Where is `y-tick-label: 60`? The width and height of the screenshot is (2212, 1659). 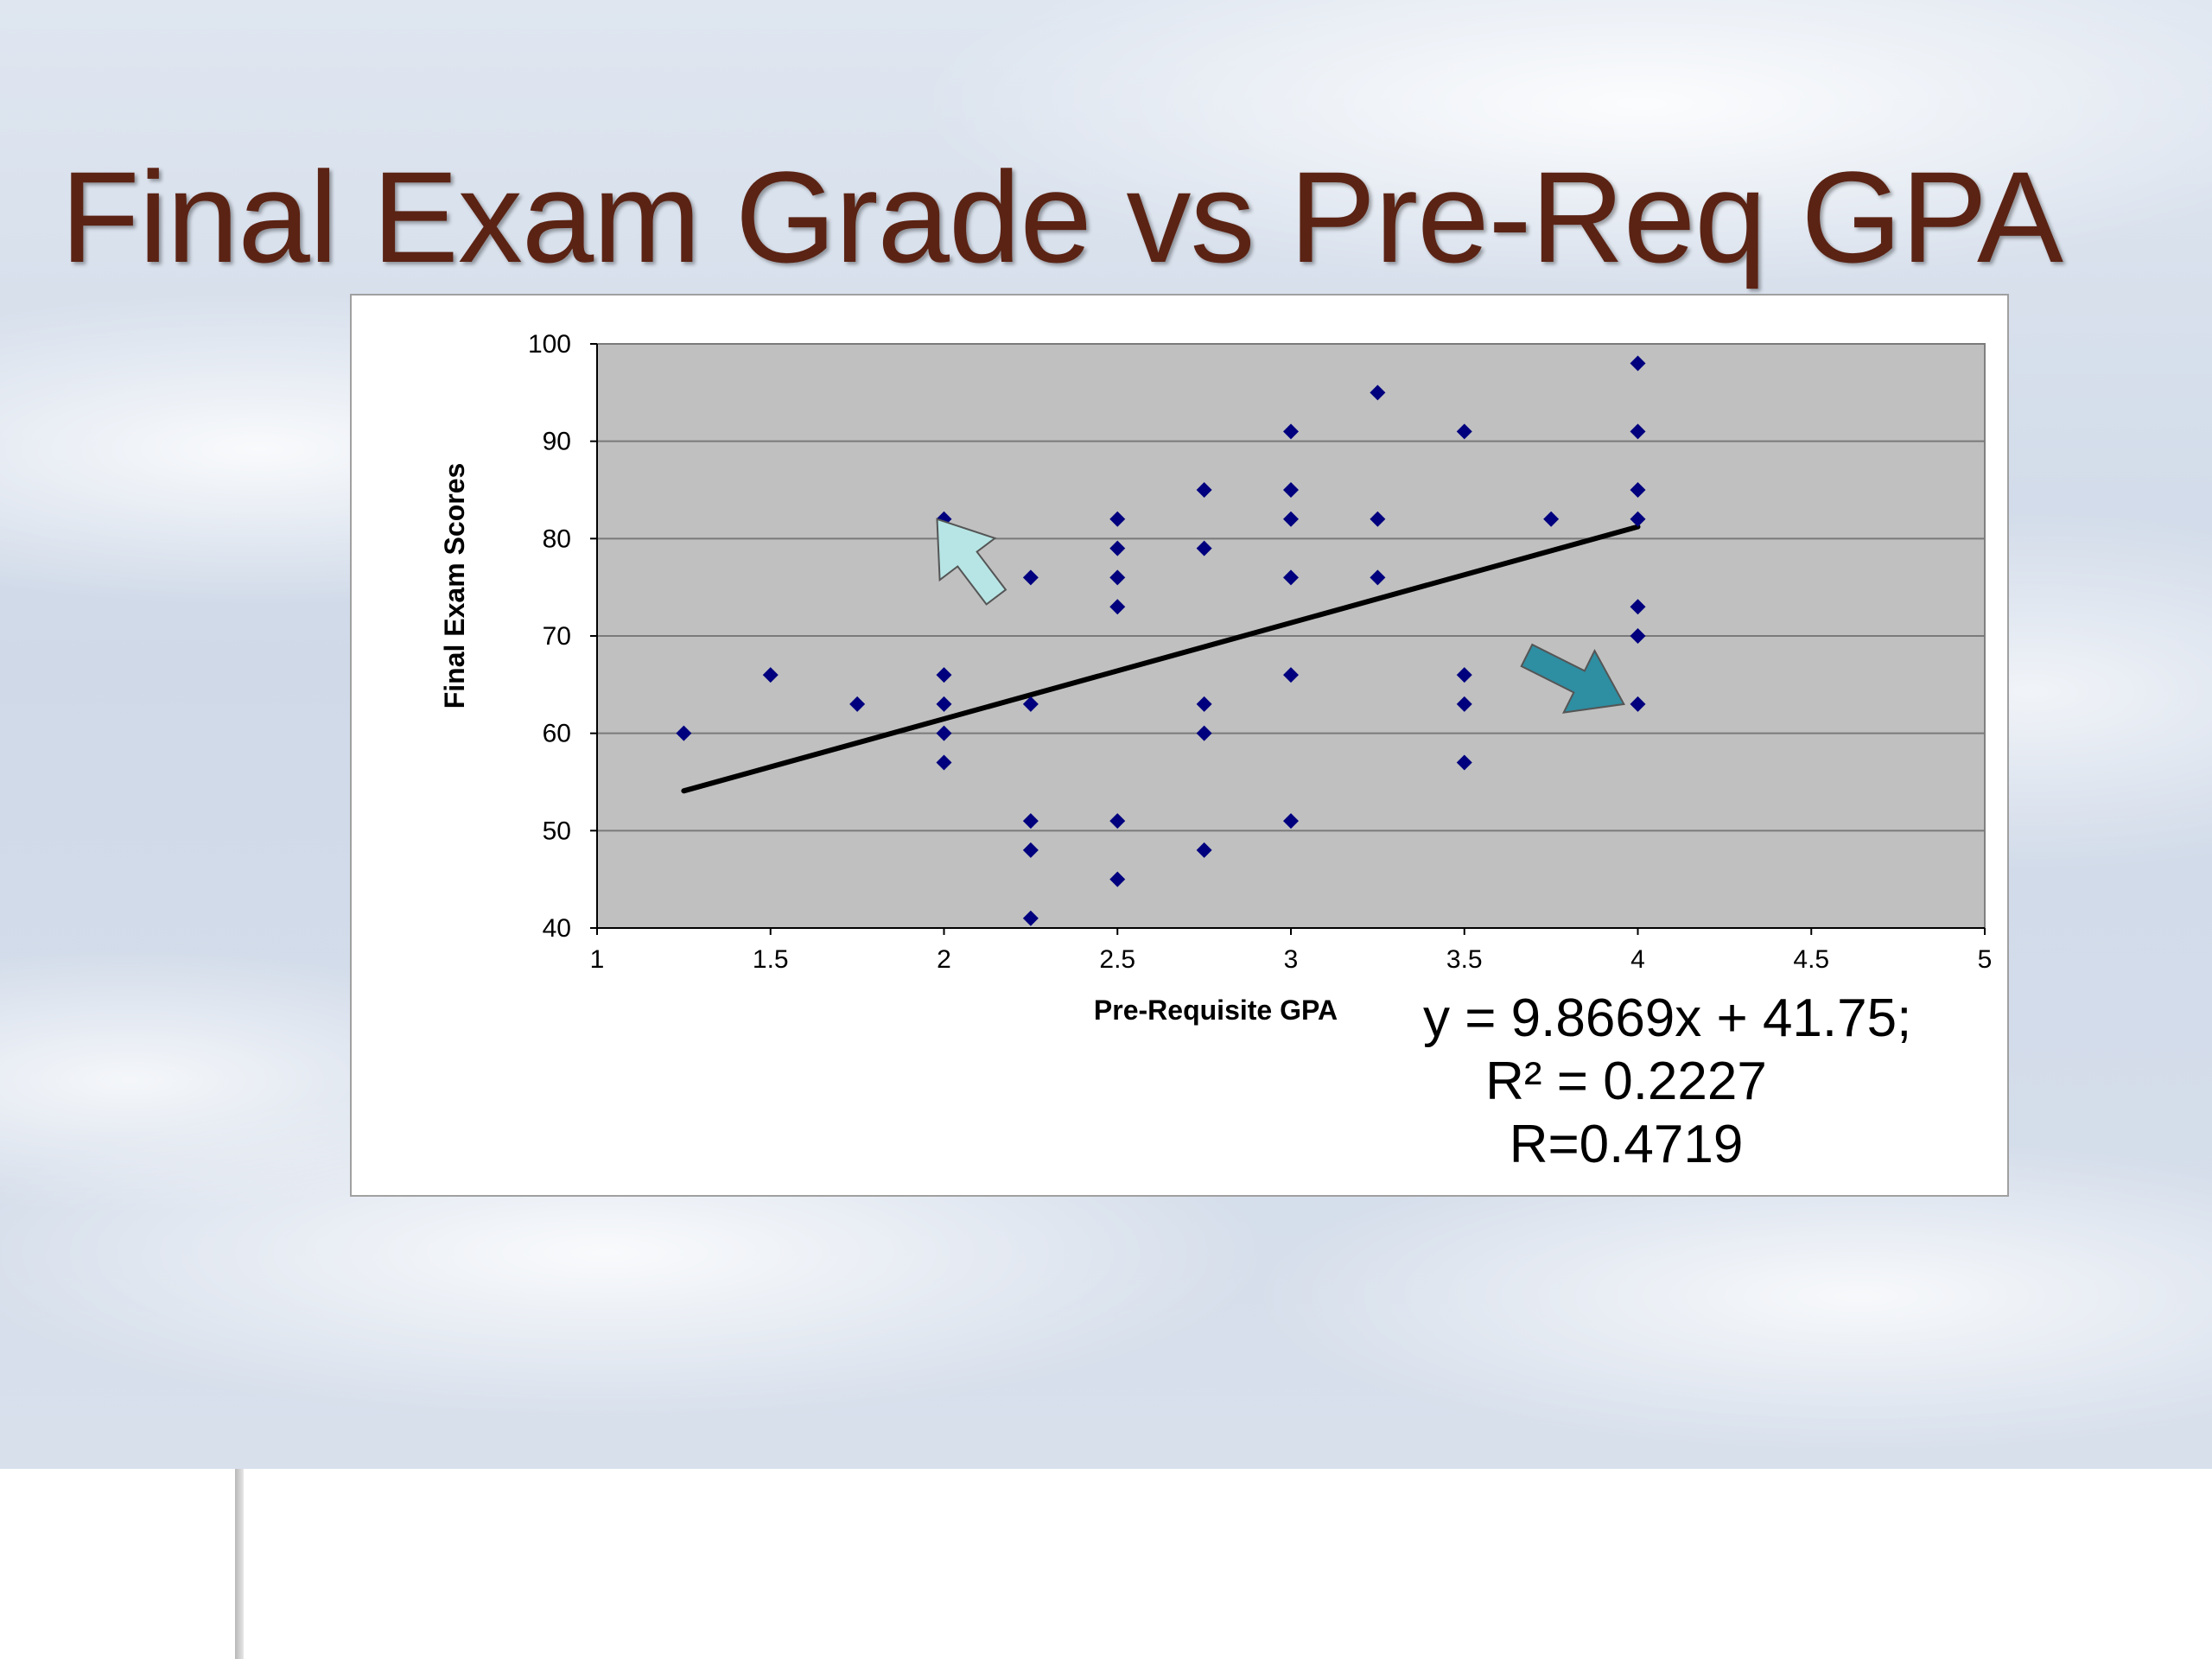
y-tick-label: 60 is located at coordinates (557, 734).